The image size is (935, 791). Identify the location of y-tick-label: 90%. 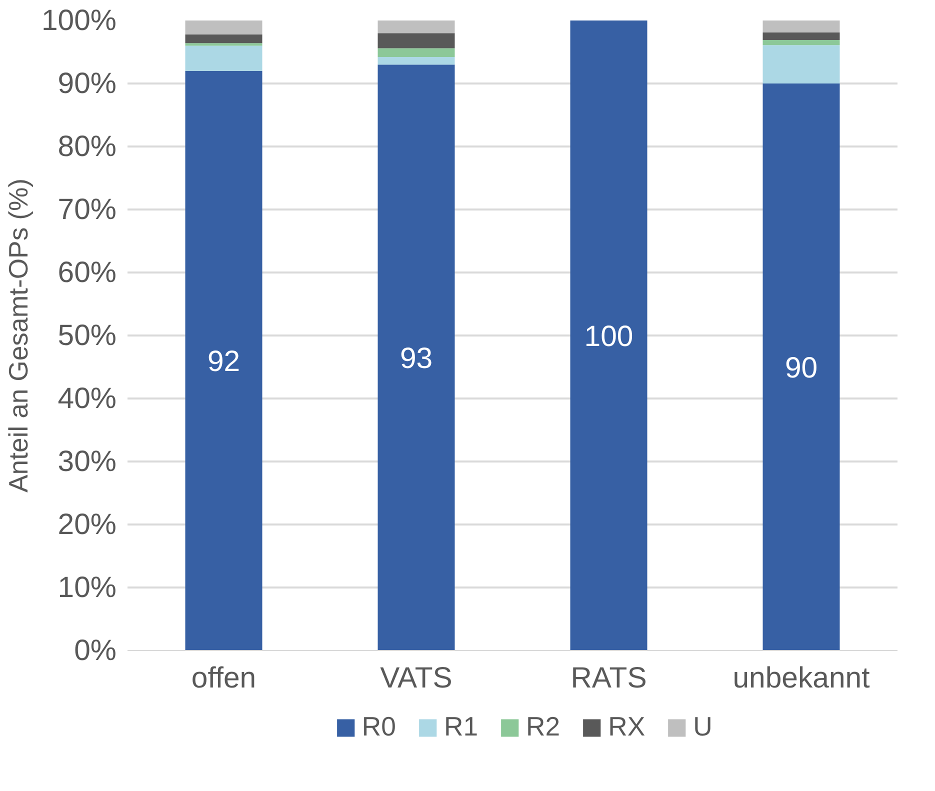
(87, 83).